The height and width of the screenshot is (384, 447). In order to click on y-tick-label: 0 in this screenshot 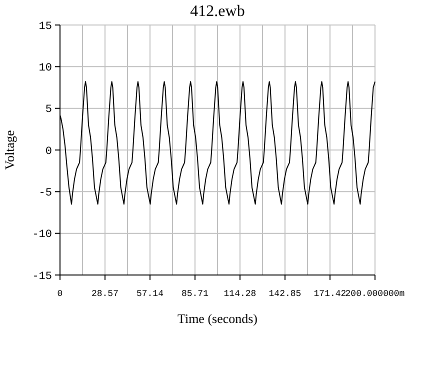, I will do `click(48, 152)`.